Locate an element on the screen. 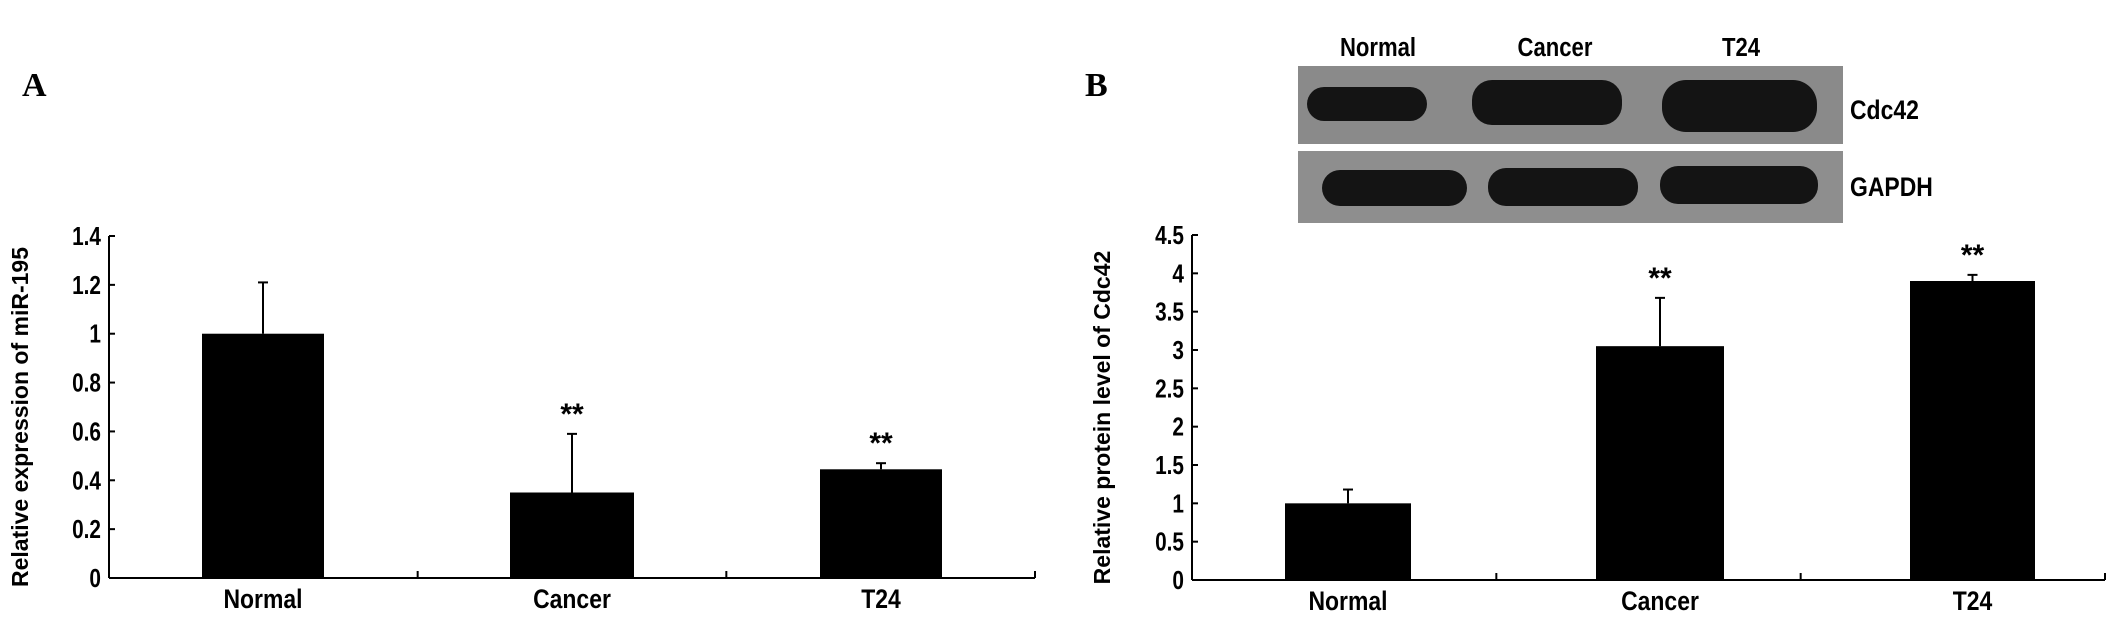 This screenshot has width=2126, height=621. blot-row-label-gapdh: GAPDH is located at coordinates (1891, 187).